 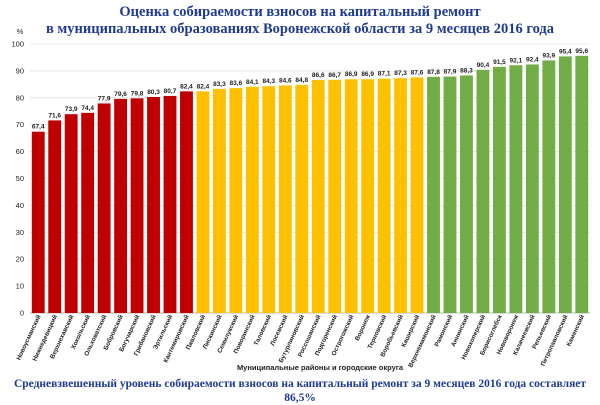 What do you see at coordinates (318, 75) in the screenshot?
I see `bar-value-label-18: 86,6` at bounding box center [318, 75].